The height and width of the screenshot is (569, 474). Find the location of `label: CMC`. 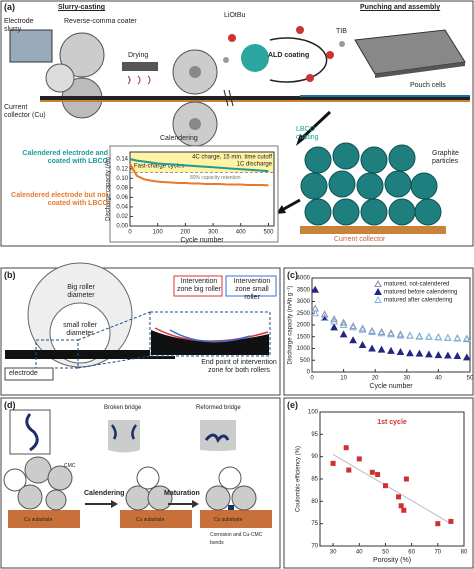

label: CMC is located at coordinates (70, 466).